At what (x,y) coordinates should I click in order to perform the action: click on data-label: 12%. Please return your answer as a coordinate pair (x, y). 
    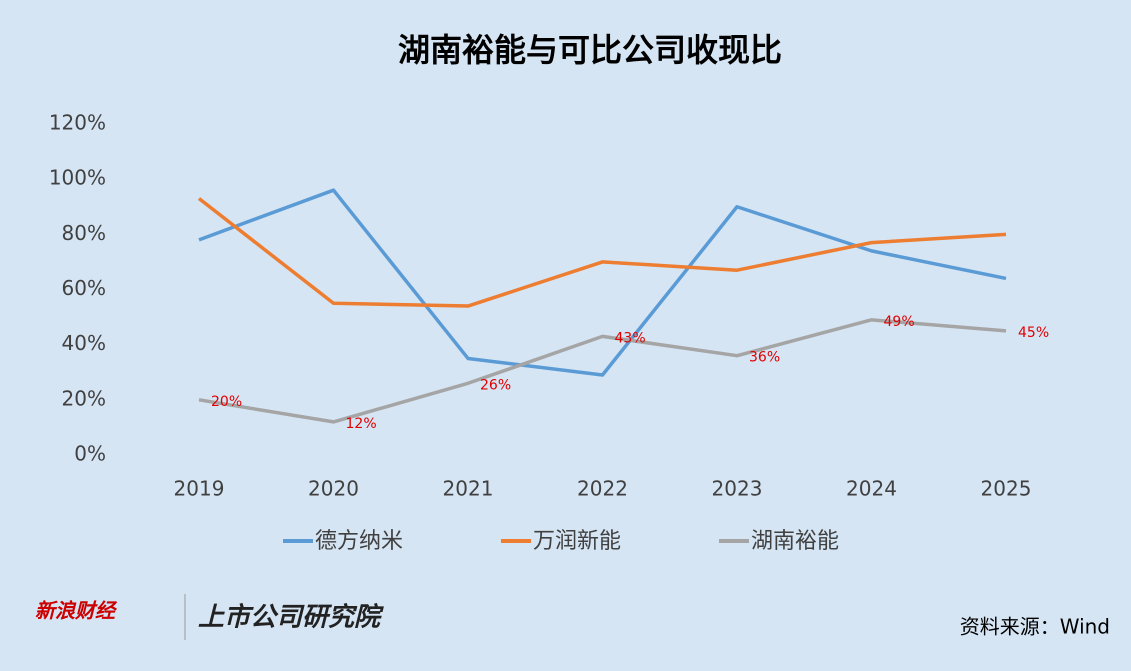
    Looking at the image, I should click on (361, 424).